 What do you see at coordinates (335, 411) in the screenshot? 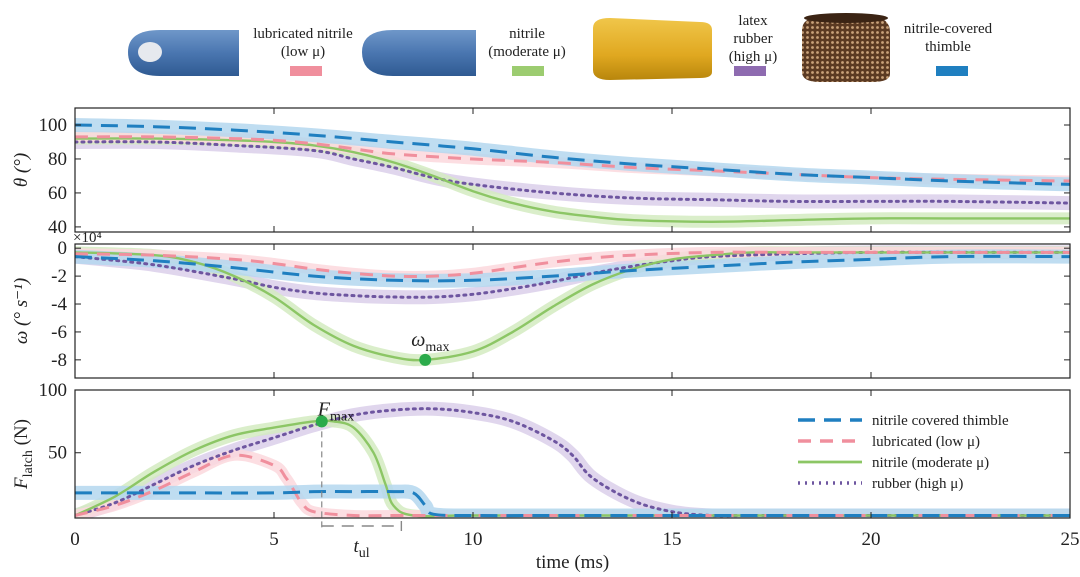
I see `annotation-label: Fmax` at bounding box center [335, 411].